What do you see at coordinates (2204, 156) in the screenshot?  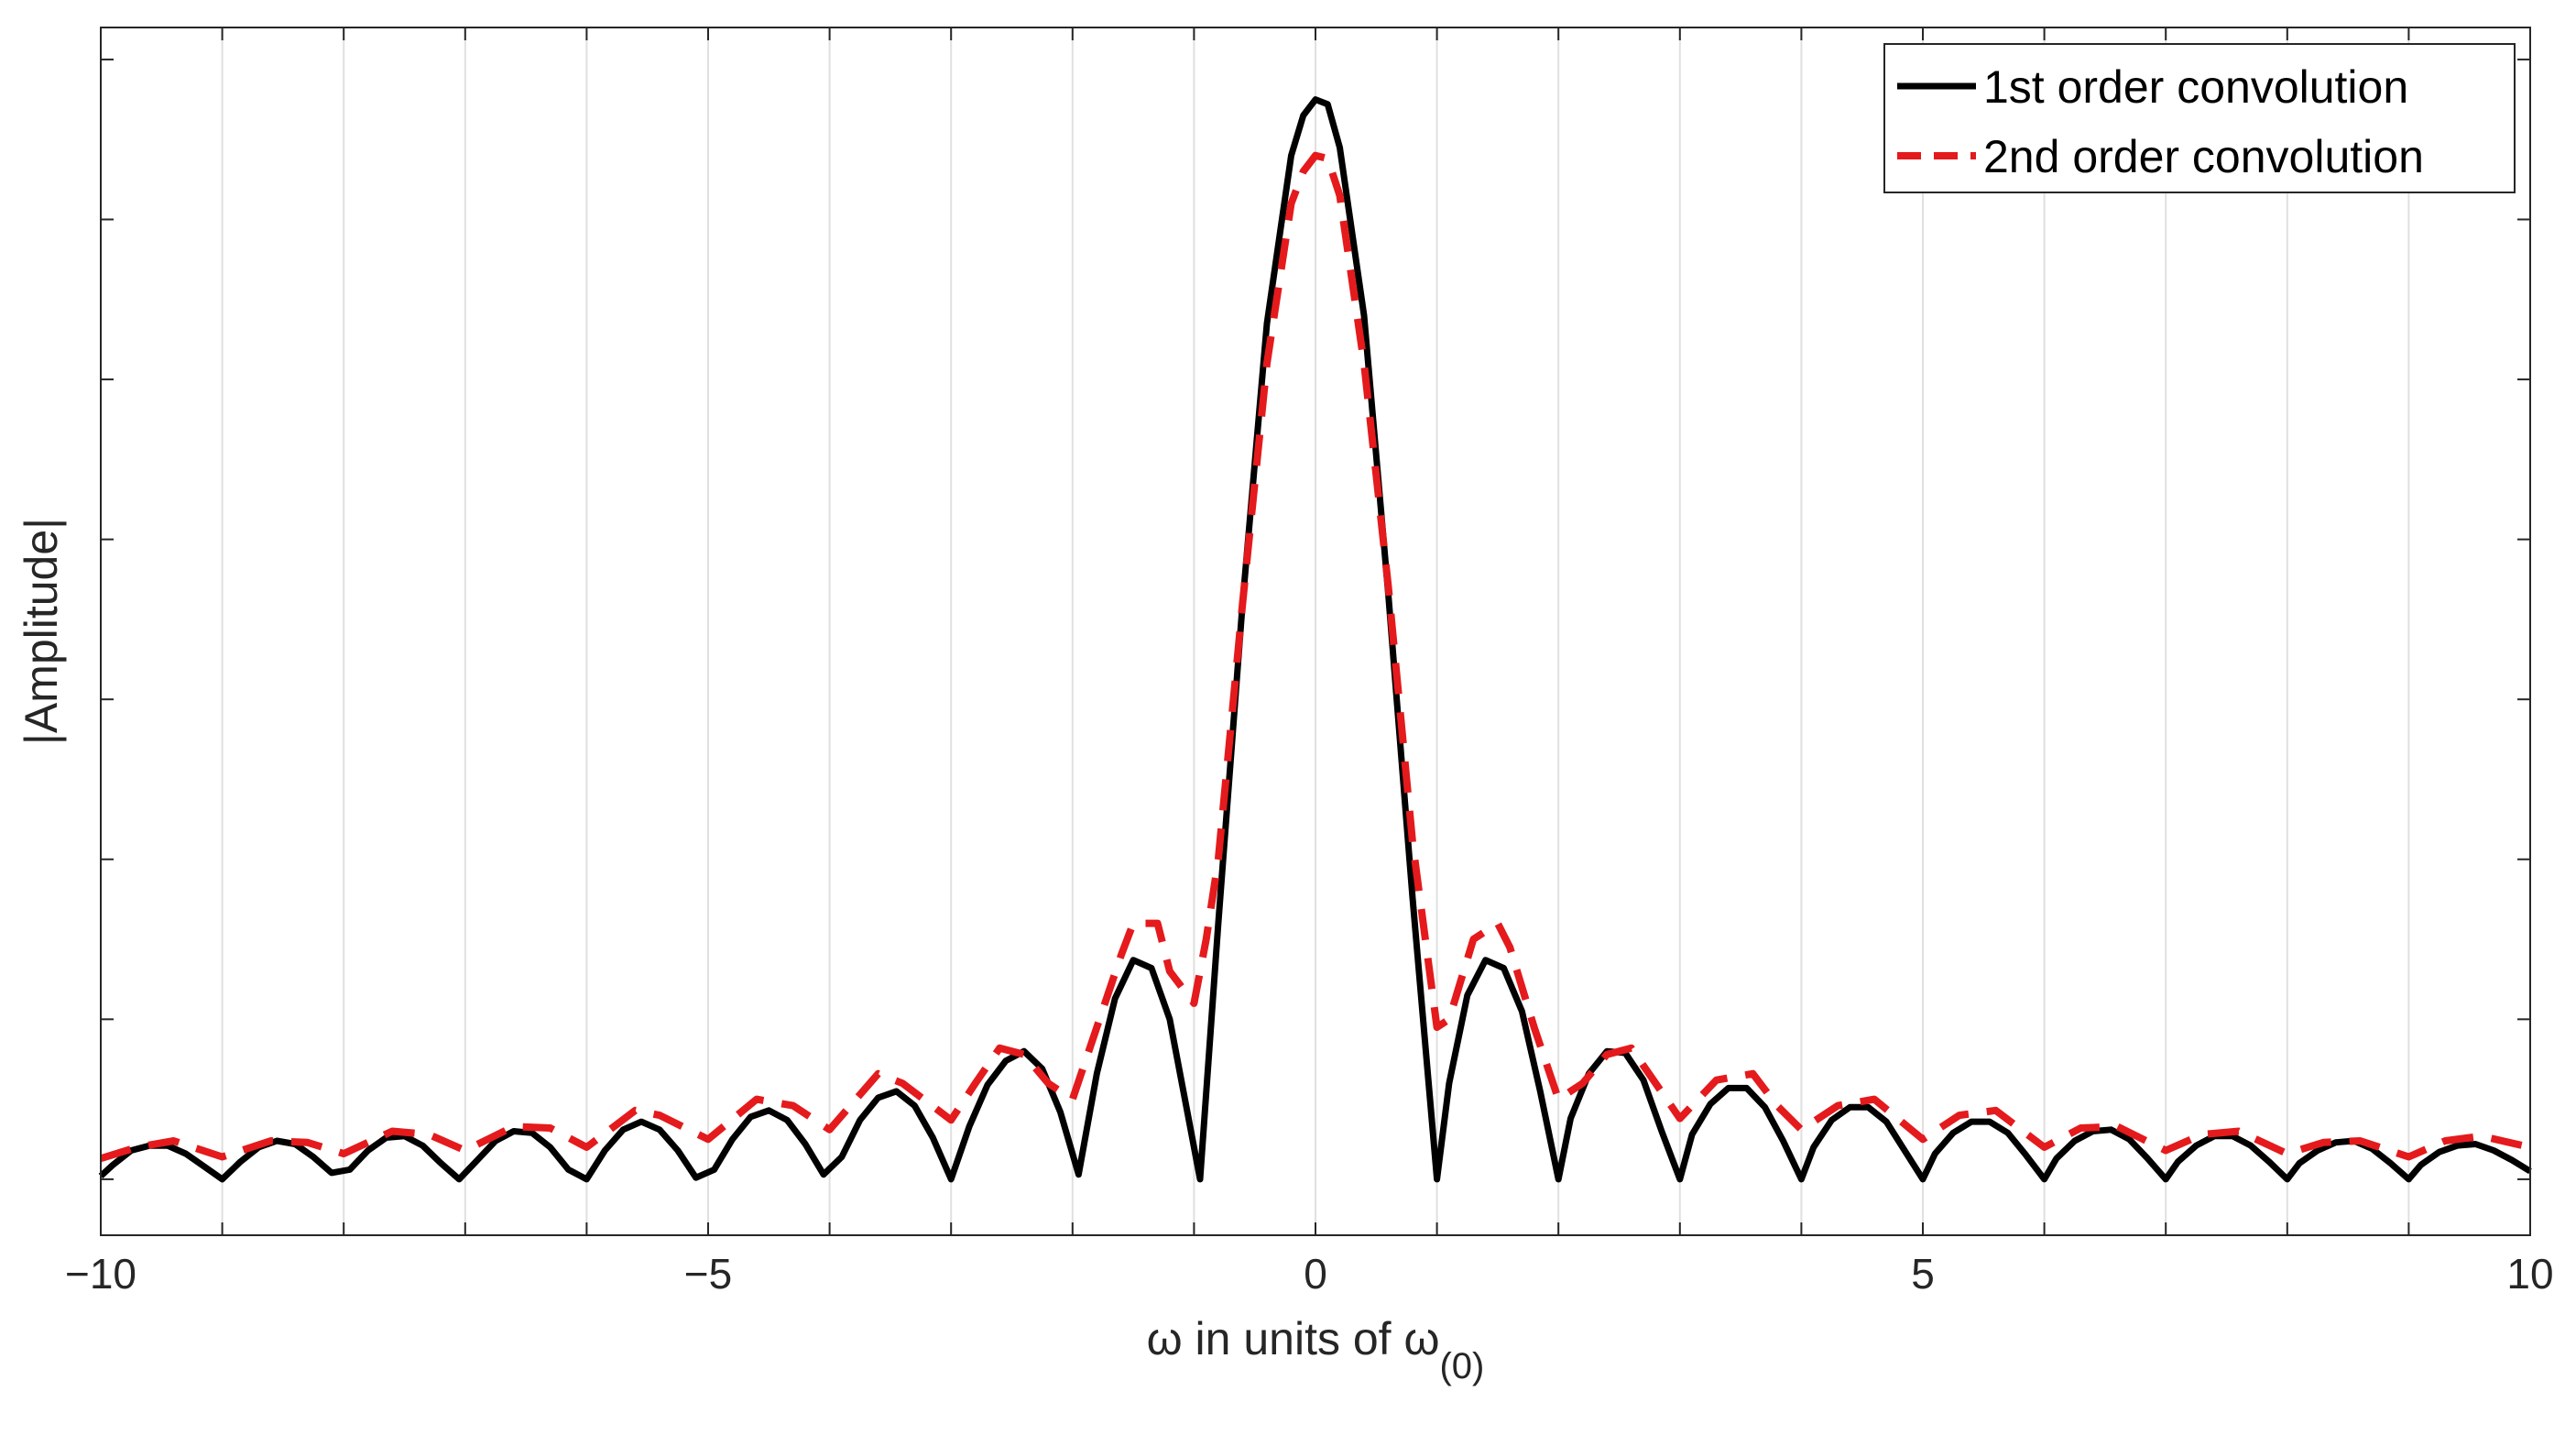 I see `legend-entry-2nd-order: 2nd order convolution` at bounding box center [2204, 156].